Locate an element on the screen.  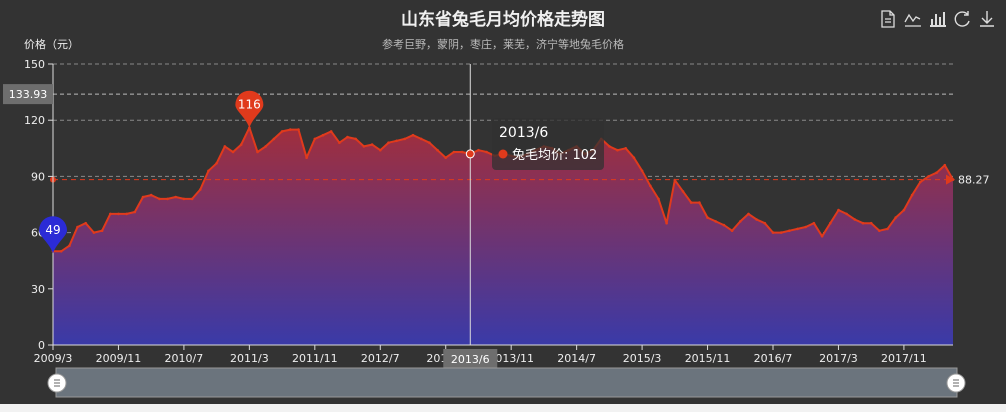
x-tick-label: 2015/11 is located at coordinates (708, 358).